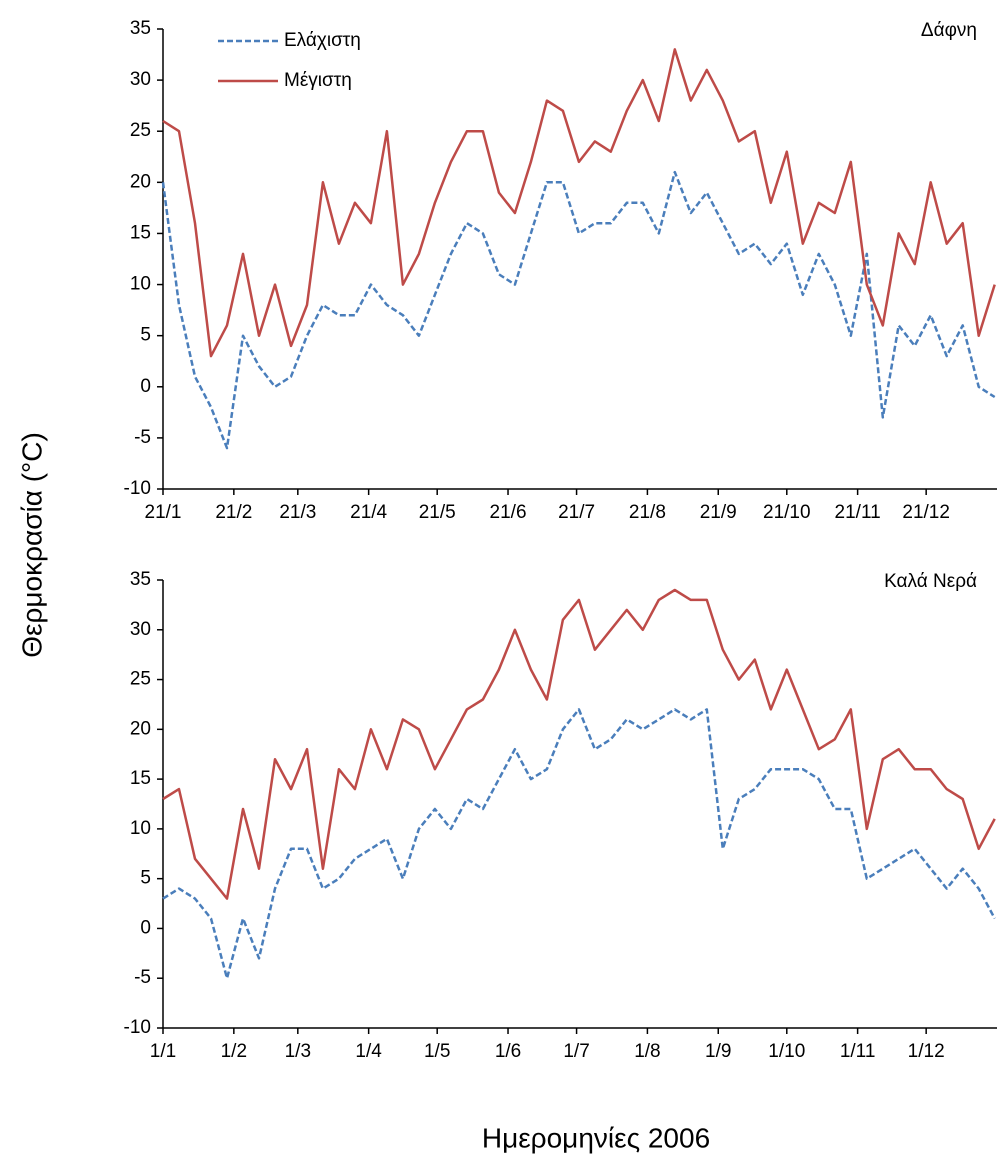 Image resolution: width=1004 pixels, height=1165 pixels. What do you see at coordinates (437, 512) in the screenshot?
I see `x-tick-label: 21/5` at bounding box center [437, 512].